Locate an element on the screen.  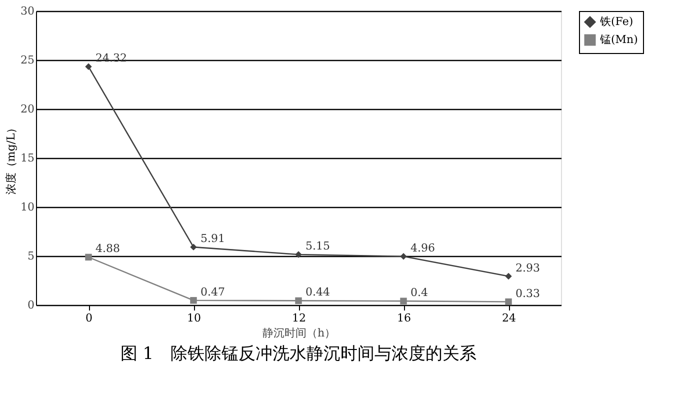
data-label: 0.33 is located at coordinates (528, 293).